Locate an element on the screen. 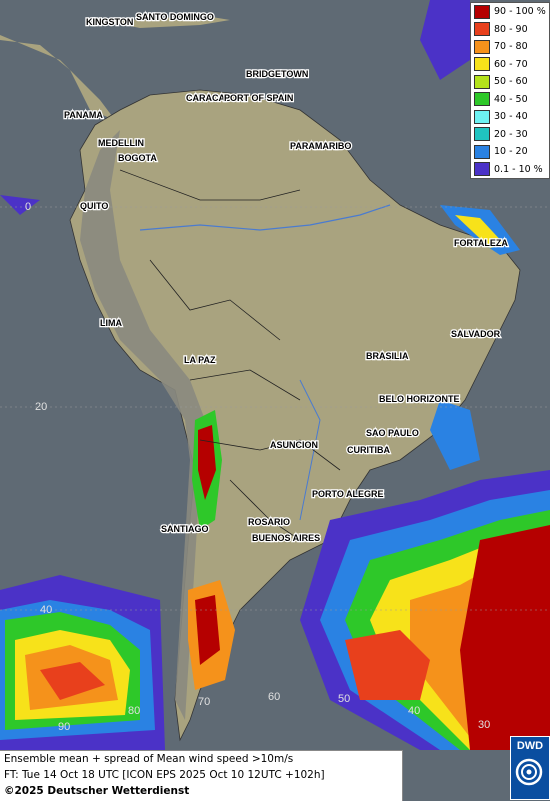 The image size is (550, 801). city-porto-alegre: PORTO ALEGRE is located at coordinates (348, 494).